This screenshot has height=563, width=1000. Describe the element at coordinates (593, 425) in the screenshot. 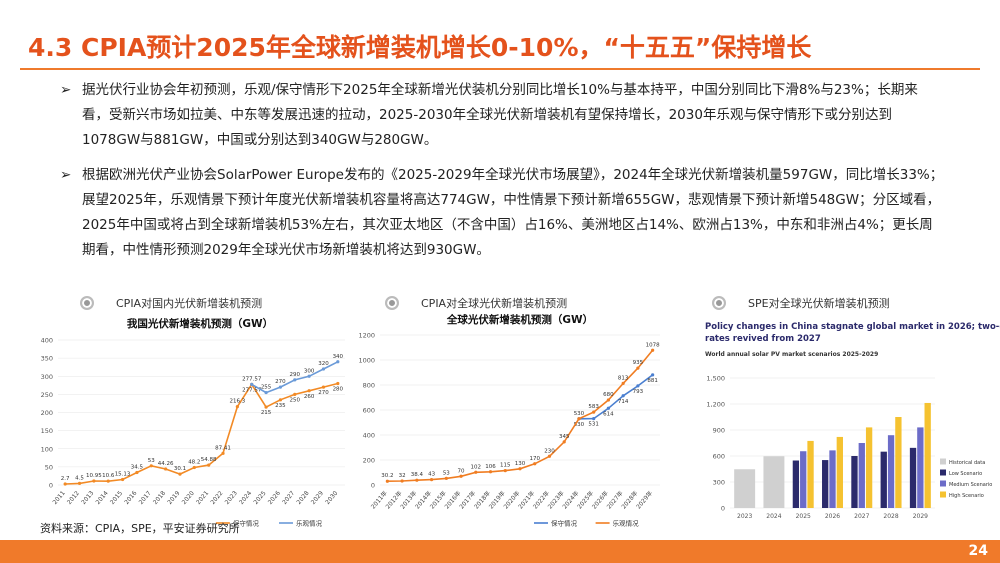

I see `value-label: 531` at that location.